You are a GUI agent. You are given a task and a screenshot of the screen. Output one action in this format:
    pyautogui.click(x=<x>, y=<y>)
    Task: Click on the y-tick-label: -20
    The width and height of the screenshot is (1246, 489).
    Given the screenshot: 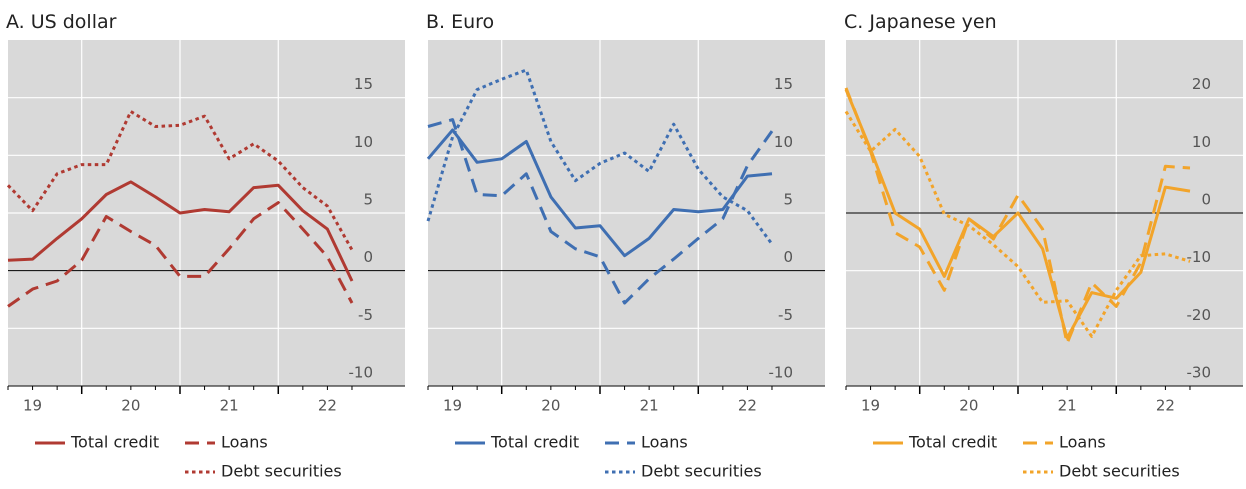 What is the action you would take?
    pyautogui.click(x=1199, y=315)
    